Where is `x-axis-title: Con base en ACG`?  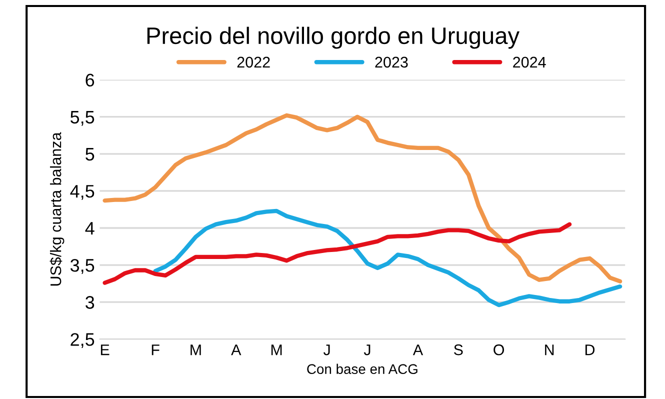
x-axis-title: Con base en ACG is located at coordinates (362, 369).